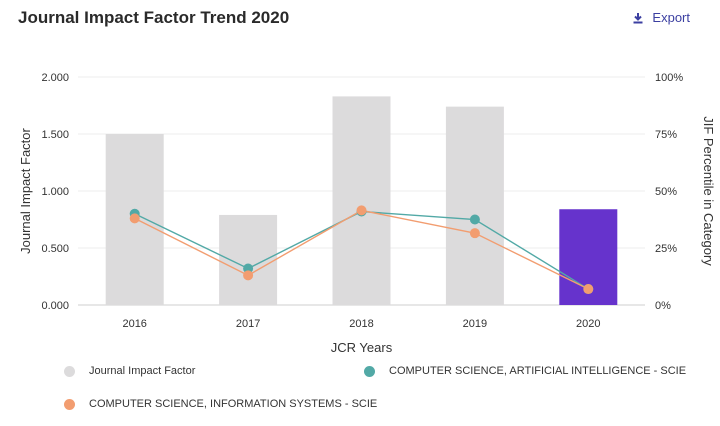 This screenshot has height=426, width=720. Describe the element at coordinates (142, 371) in the screenshot. I see `legend-label-jif: Journal Impact Factor` at that location.